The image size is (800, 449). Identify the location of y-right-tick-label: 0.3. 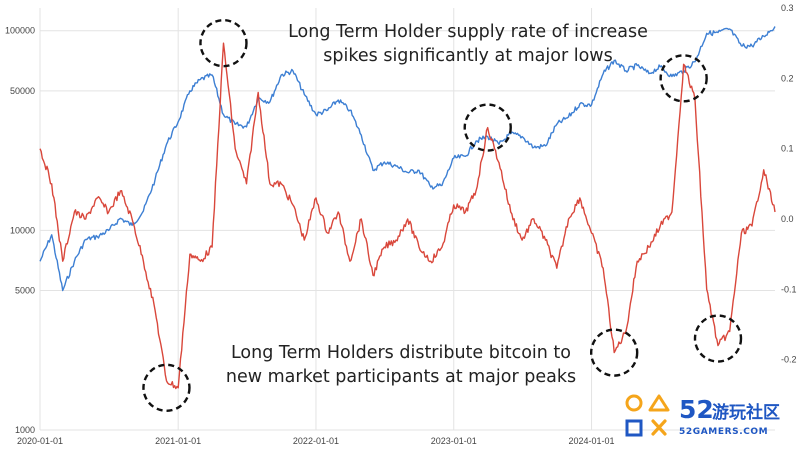
(787, 8).